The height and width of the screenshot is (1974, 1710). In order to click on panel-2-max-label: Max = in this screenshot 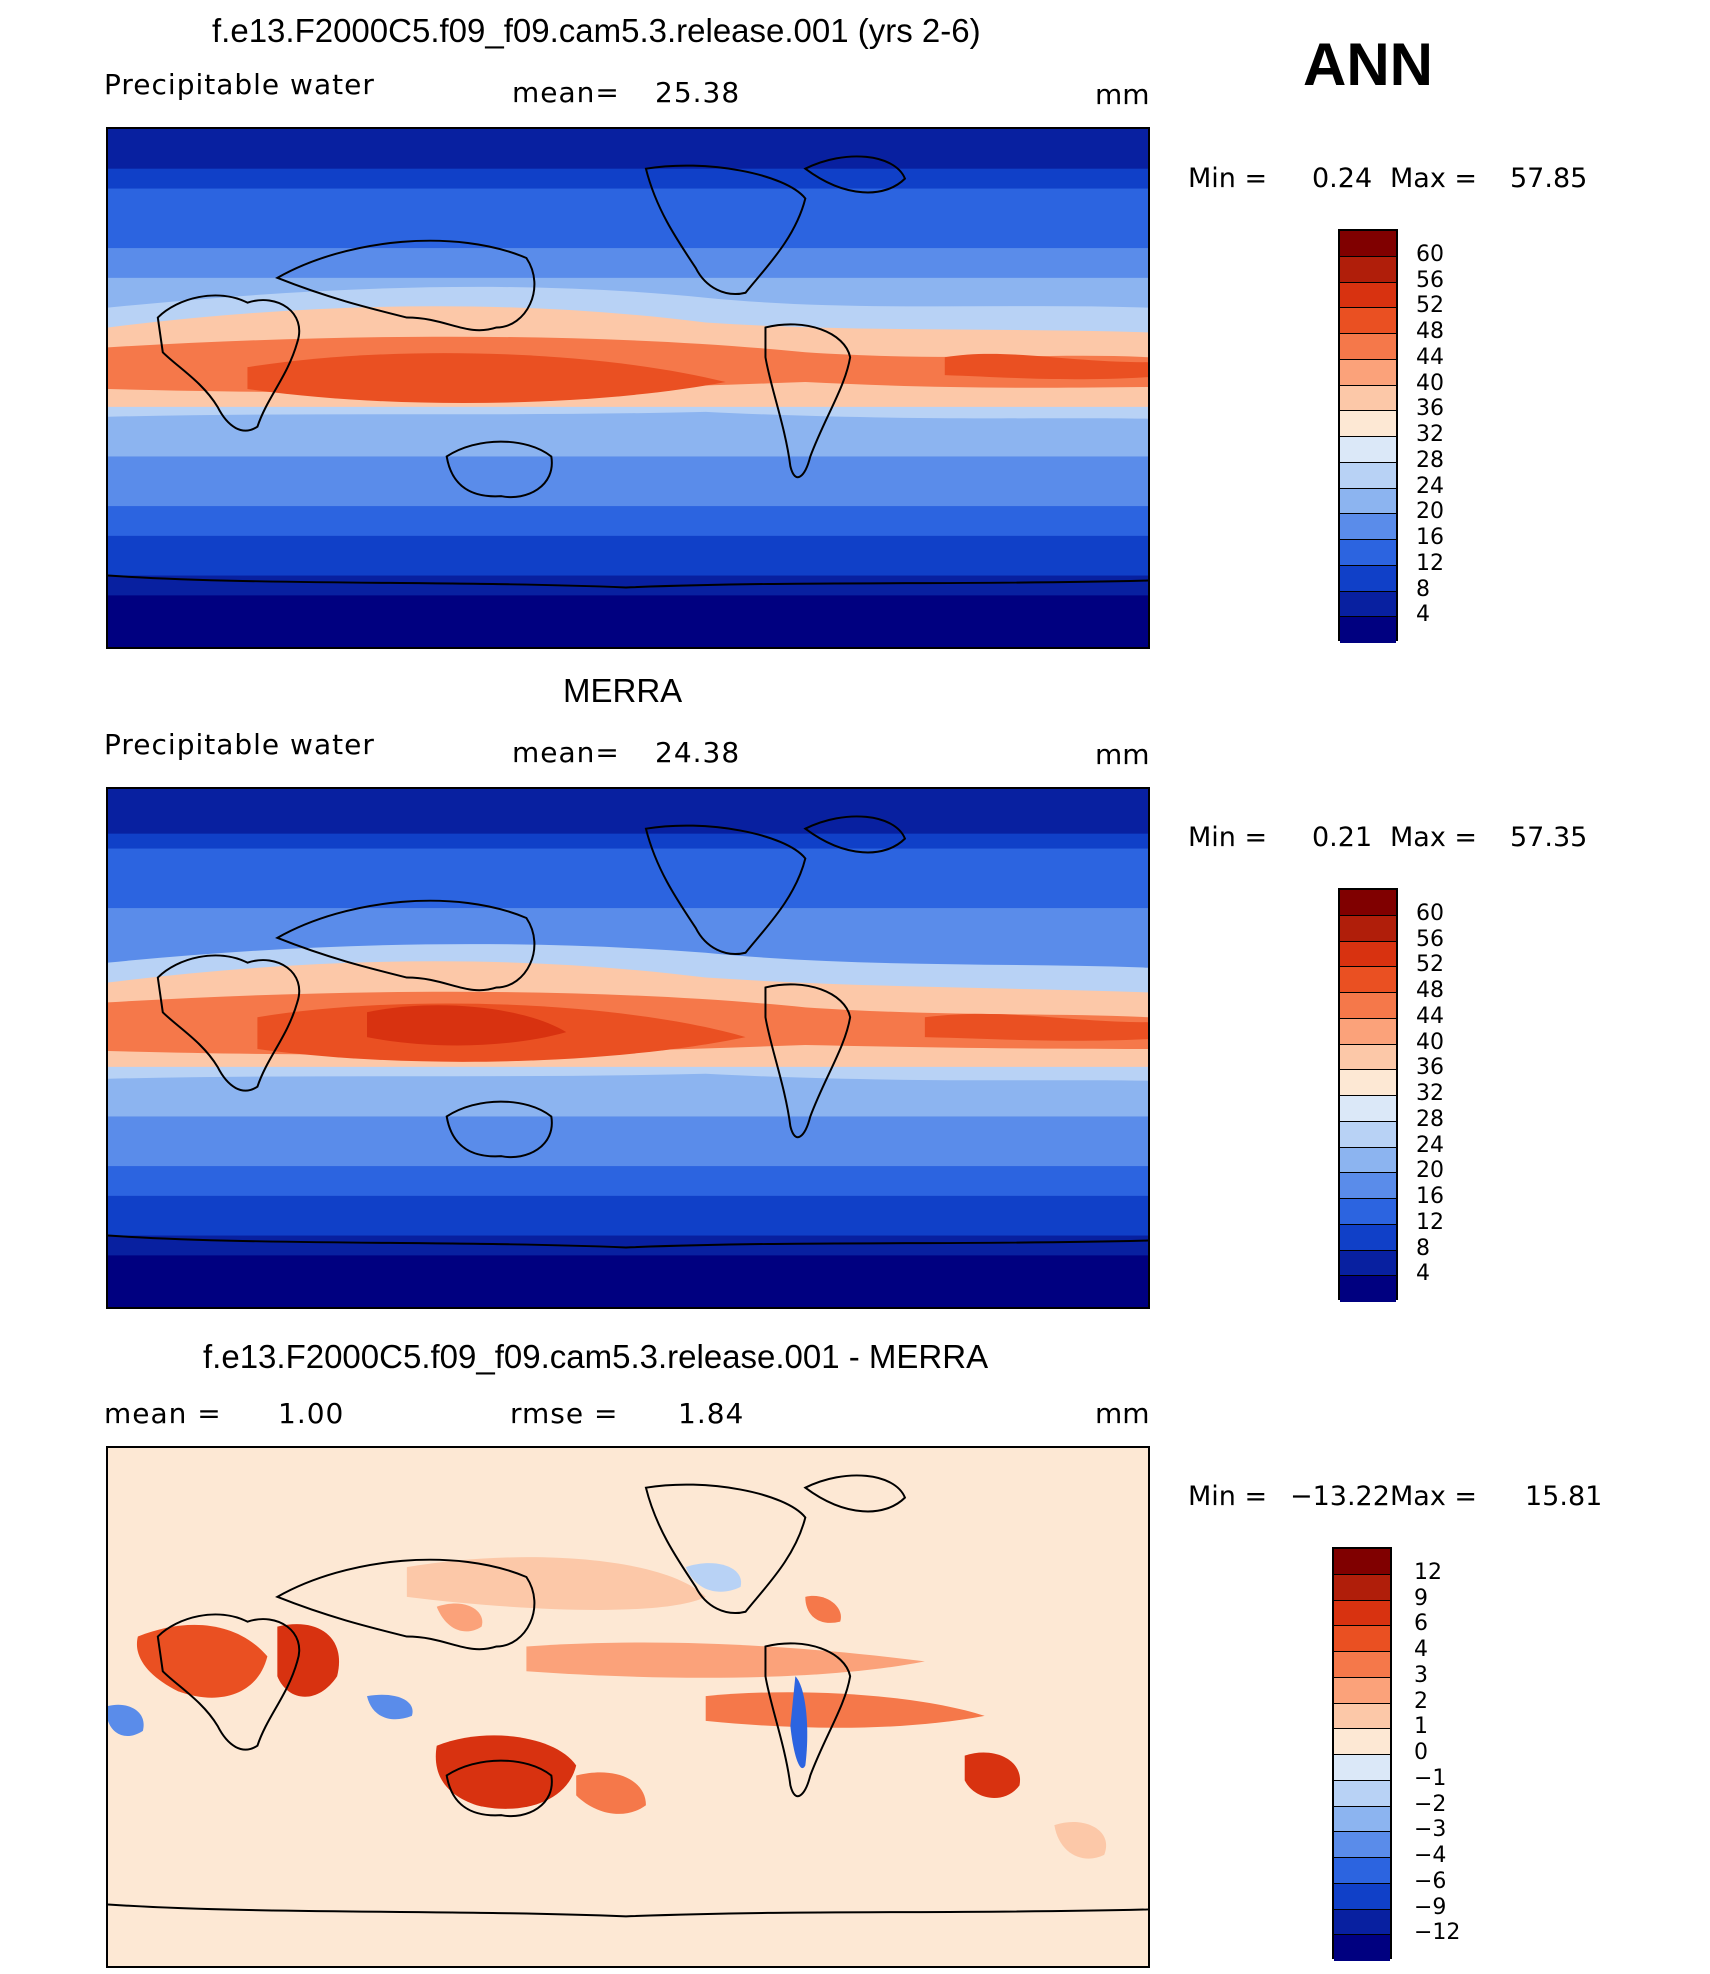, I will do `click(1434, 837)`.